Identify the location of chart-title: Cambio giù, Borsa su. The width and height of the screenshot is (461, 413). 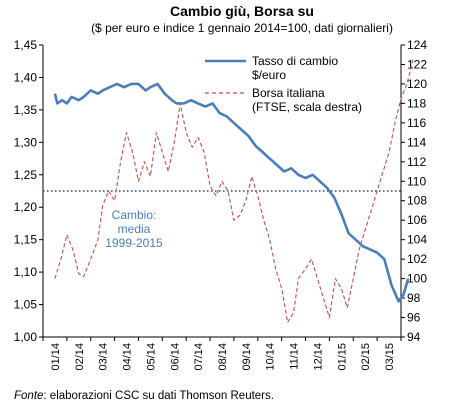
(242, 11).